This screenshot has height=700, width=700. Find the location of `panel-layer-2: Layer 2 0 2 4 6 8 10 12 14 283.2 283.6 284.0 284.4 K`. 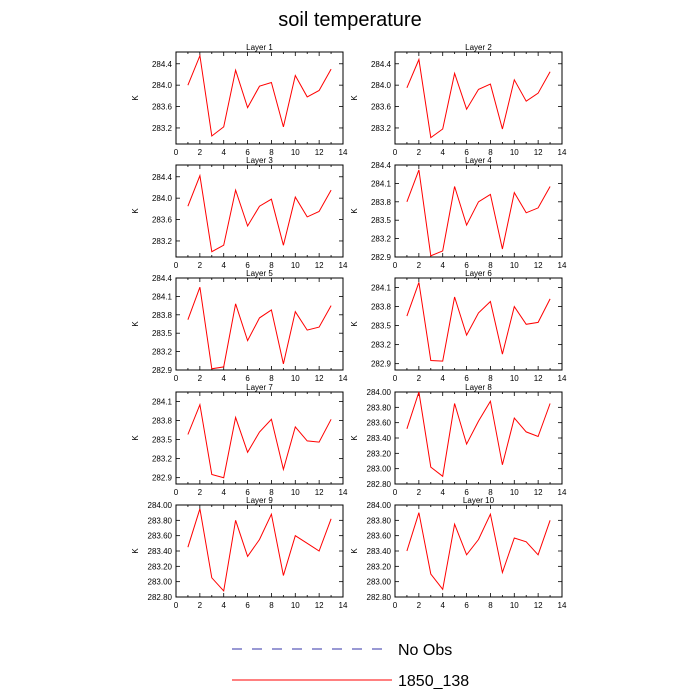

panel-layer-2: Layer 2 0 2 4 6 8 10 12 14 283.2 283.6 284.0 284.4 K is located at coordinates (458, 100).